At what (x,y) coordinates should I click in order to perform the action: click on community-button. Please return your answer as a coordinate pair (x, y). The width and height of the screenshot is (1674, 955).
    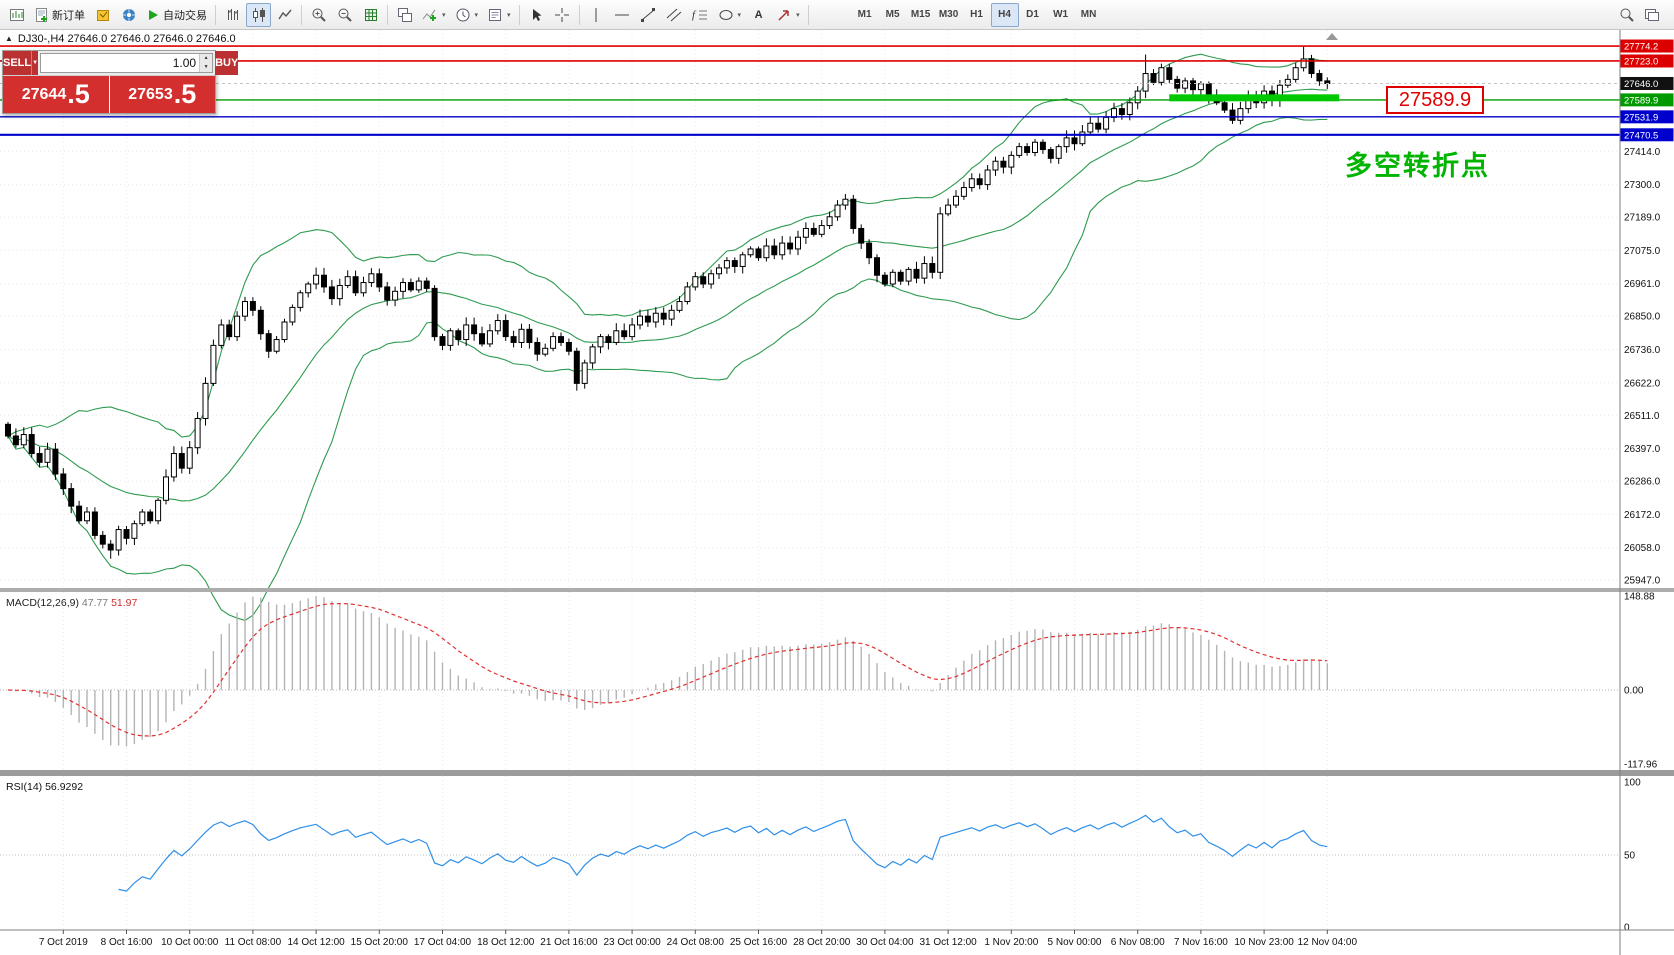
    Looking at the image, I should click on (128, 15).